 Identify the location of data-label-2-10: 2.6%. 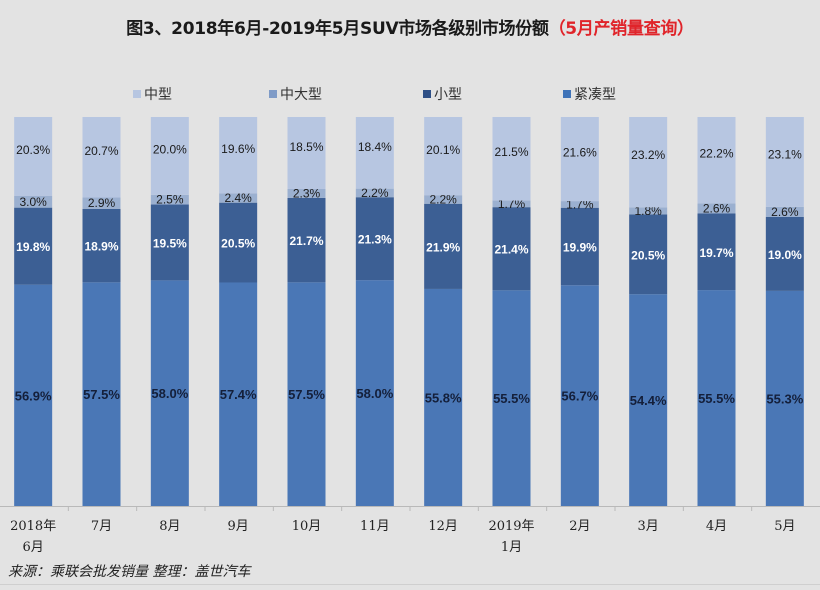
(717, 208).